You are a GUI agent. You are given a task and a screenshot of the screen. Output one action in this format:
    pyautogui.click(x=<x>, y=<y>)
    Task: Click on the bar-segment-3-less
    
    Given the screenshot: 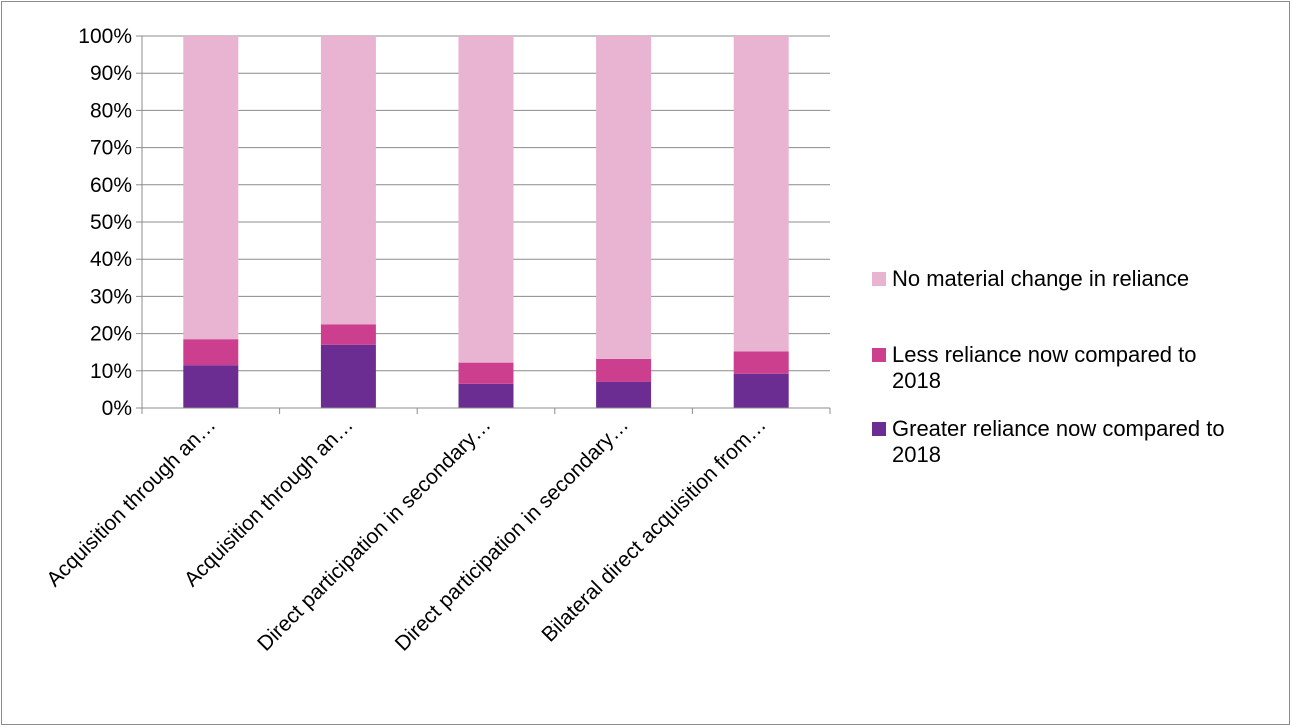 What is the action you would take?
    pyautogui.click(x=486, y=373)
    